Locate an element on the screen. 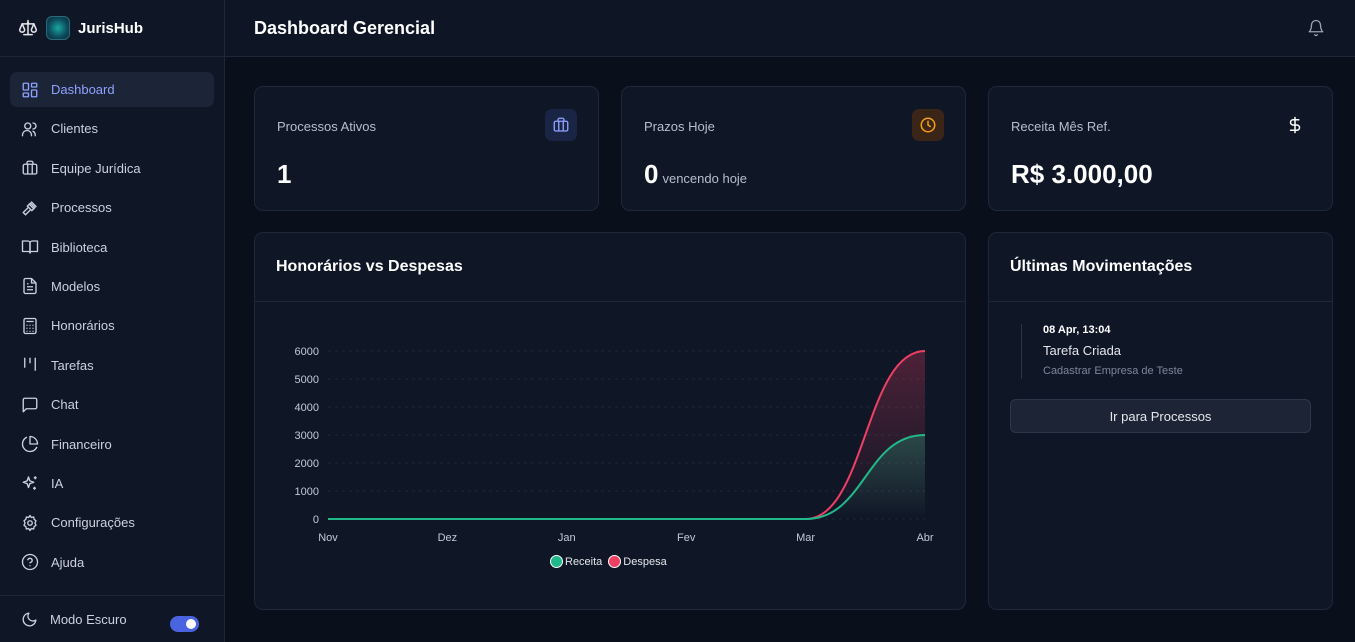 This screenshot has height=642, width=1355. gear-icon is located at coordinates (30, 522).